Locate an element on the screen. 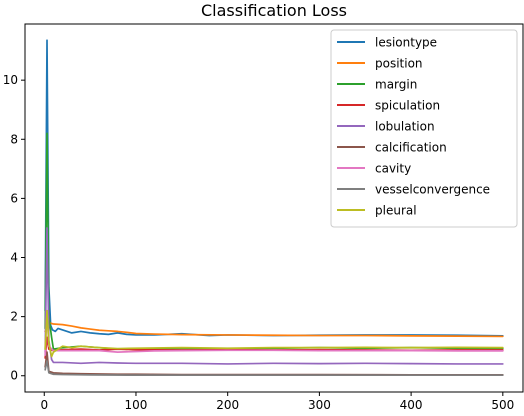 The height and width of the screenshot is (416, 524). y-tick-label: 4 is located at coordinates (14, 258).